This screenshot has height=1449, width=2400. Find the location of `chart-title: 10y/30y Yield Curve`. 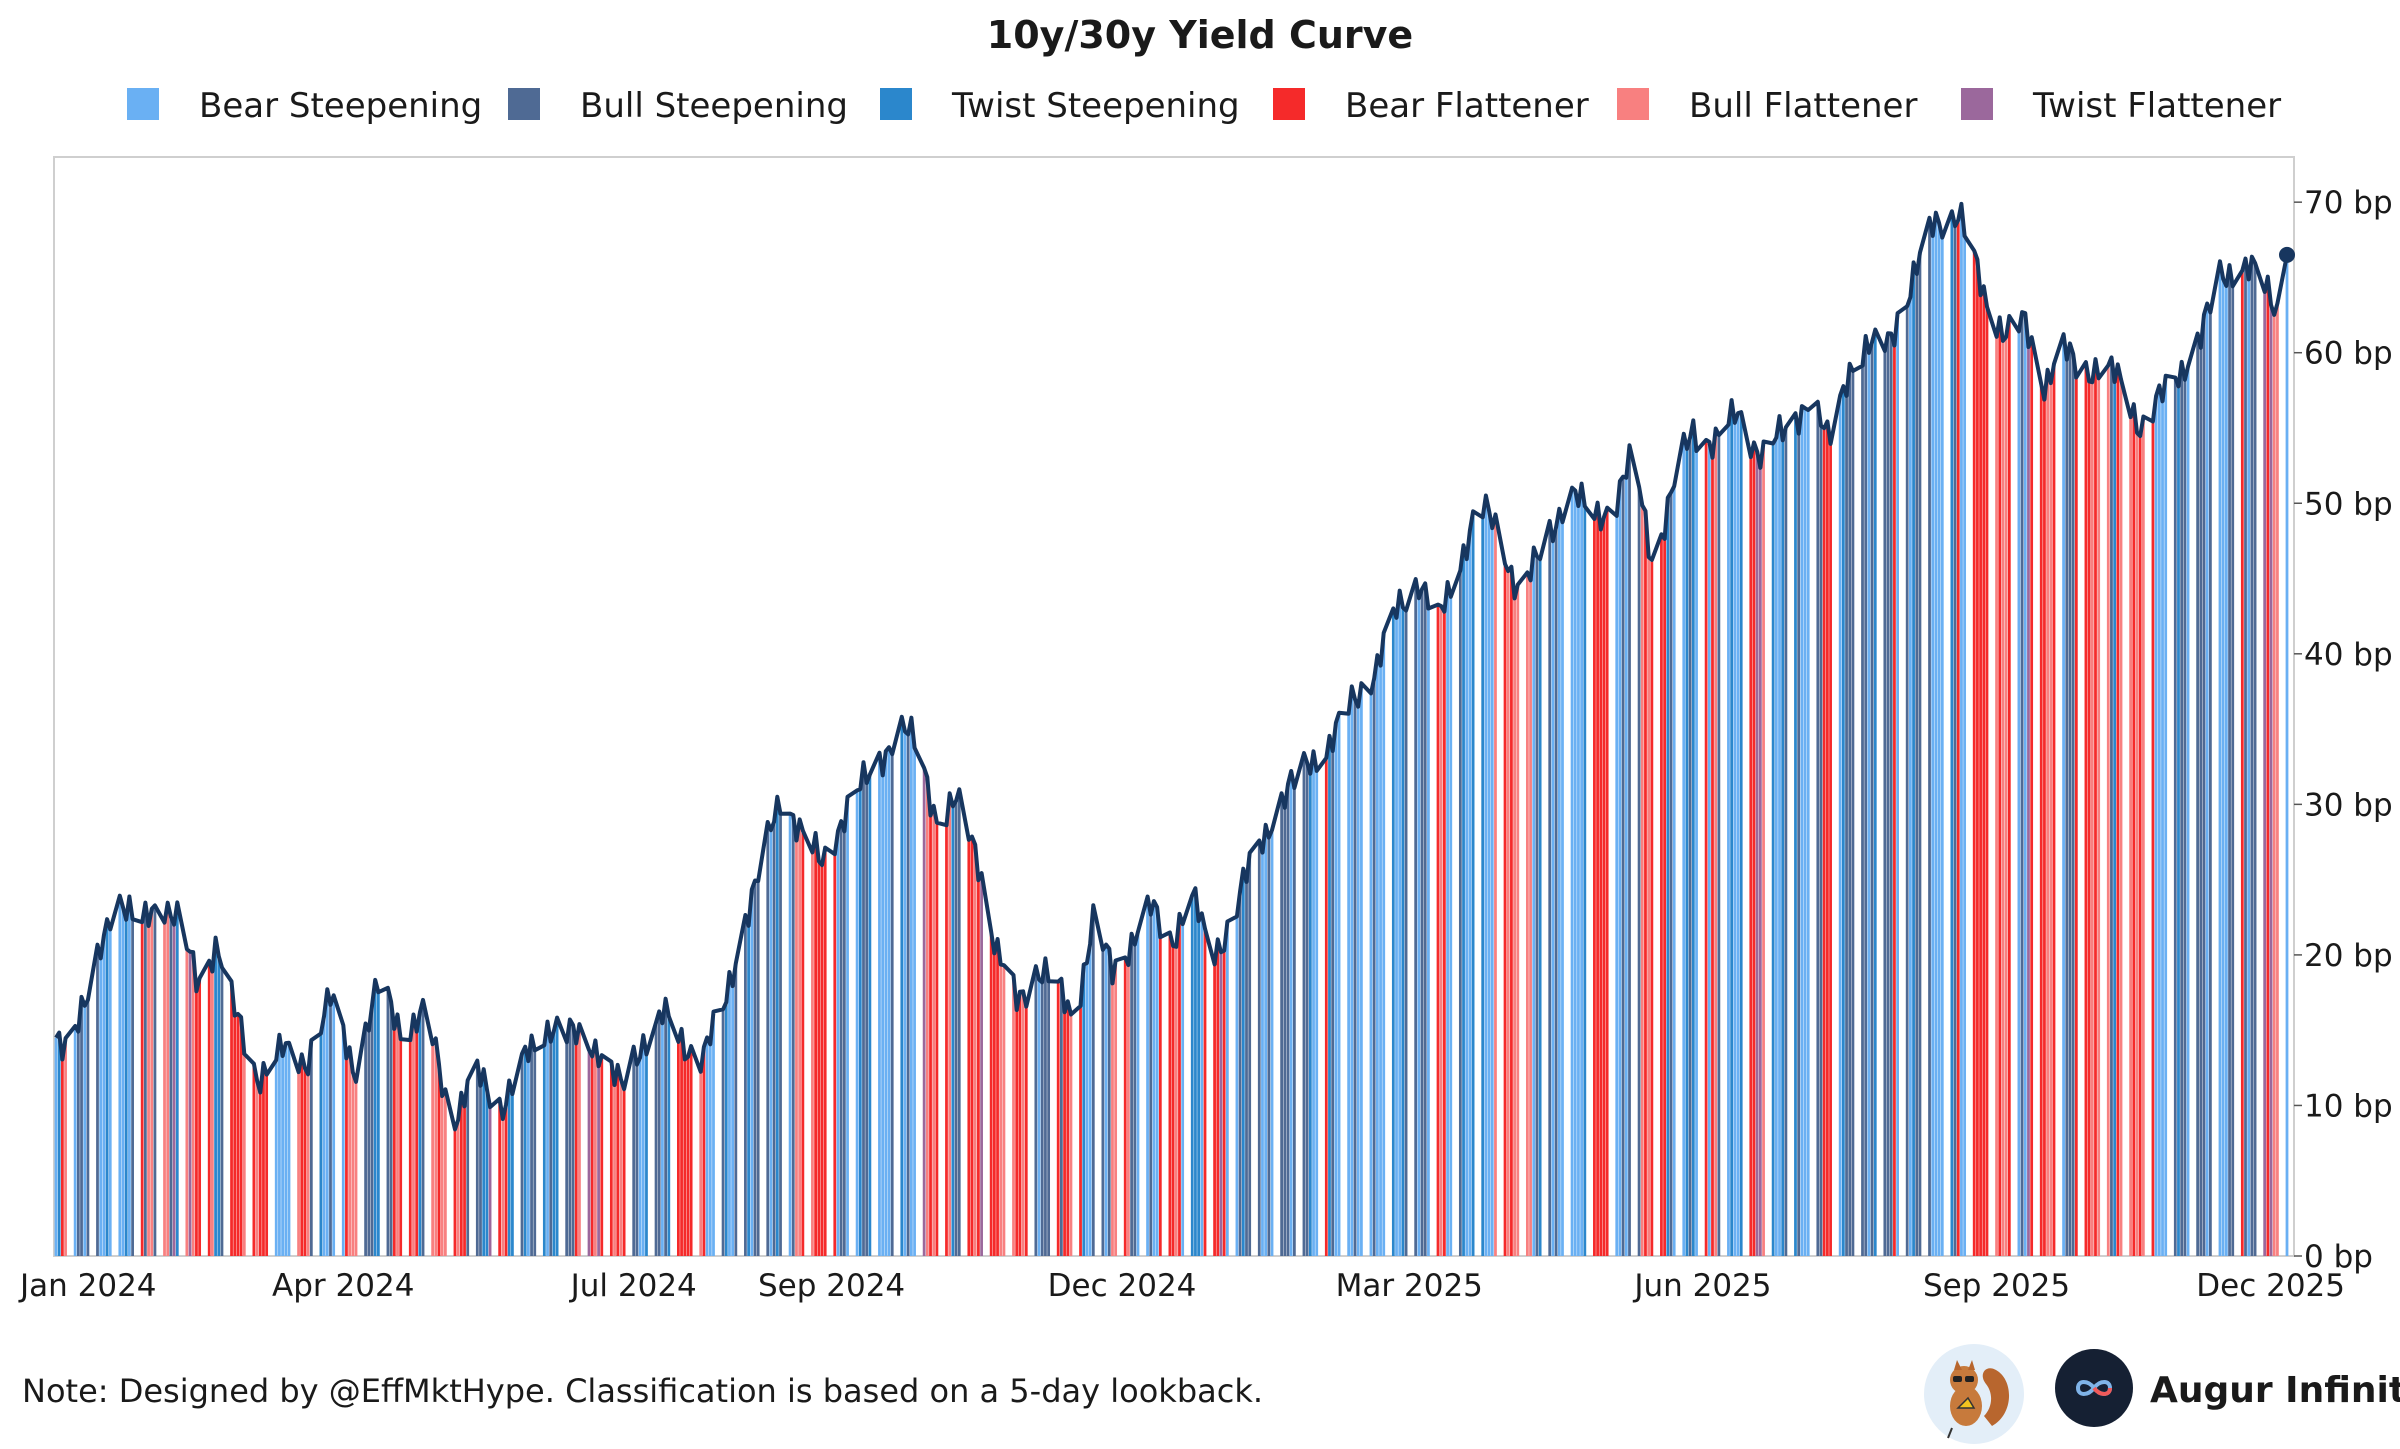

chart-title: 10y/30y Yield Curve is located at coordinates (1200, 35).